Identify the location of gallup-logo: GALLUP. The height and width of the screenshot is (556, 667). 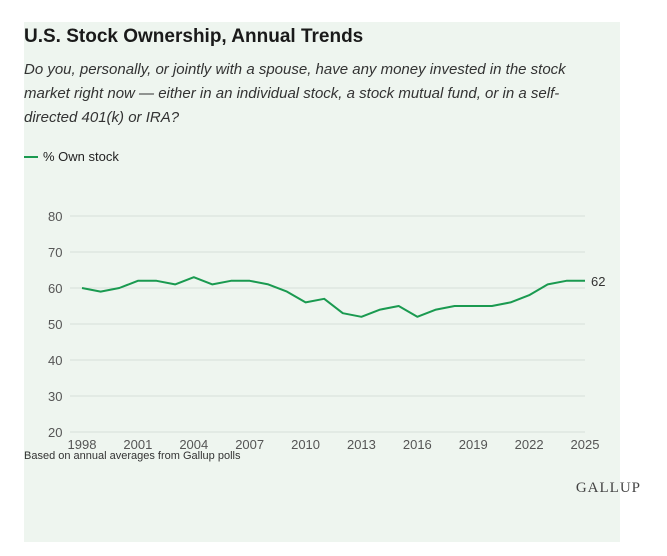
(608, 488).